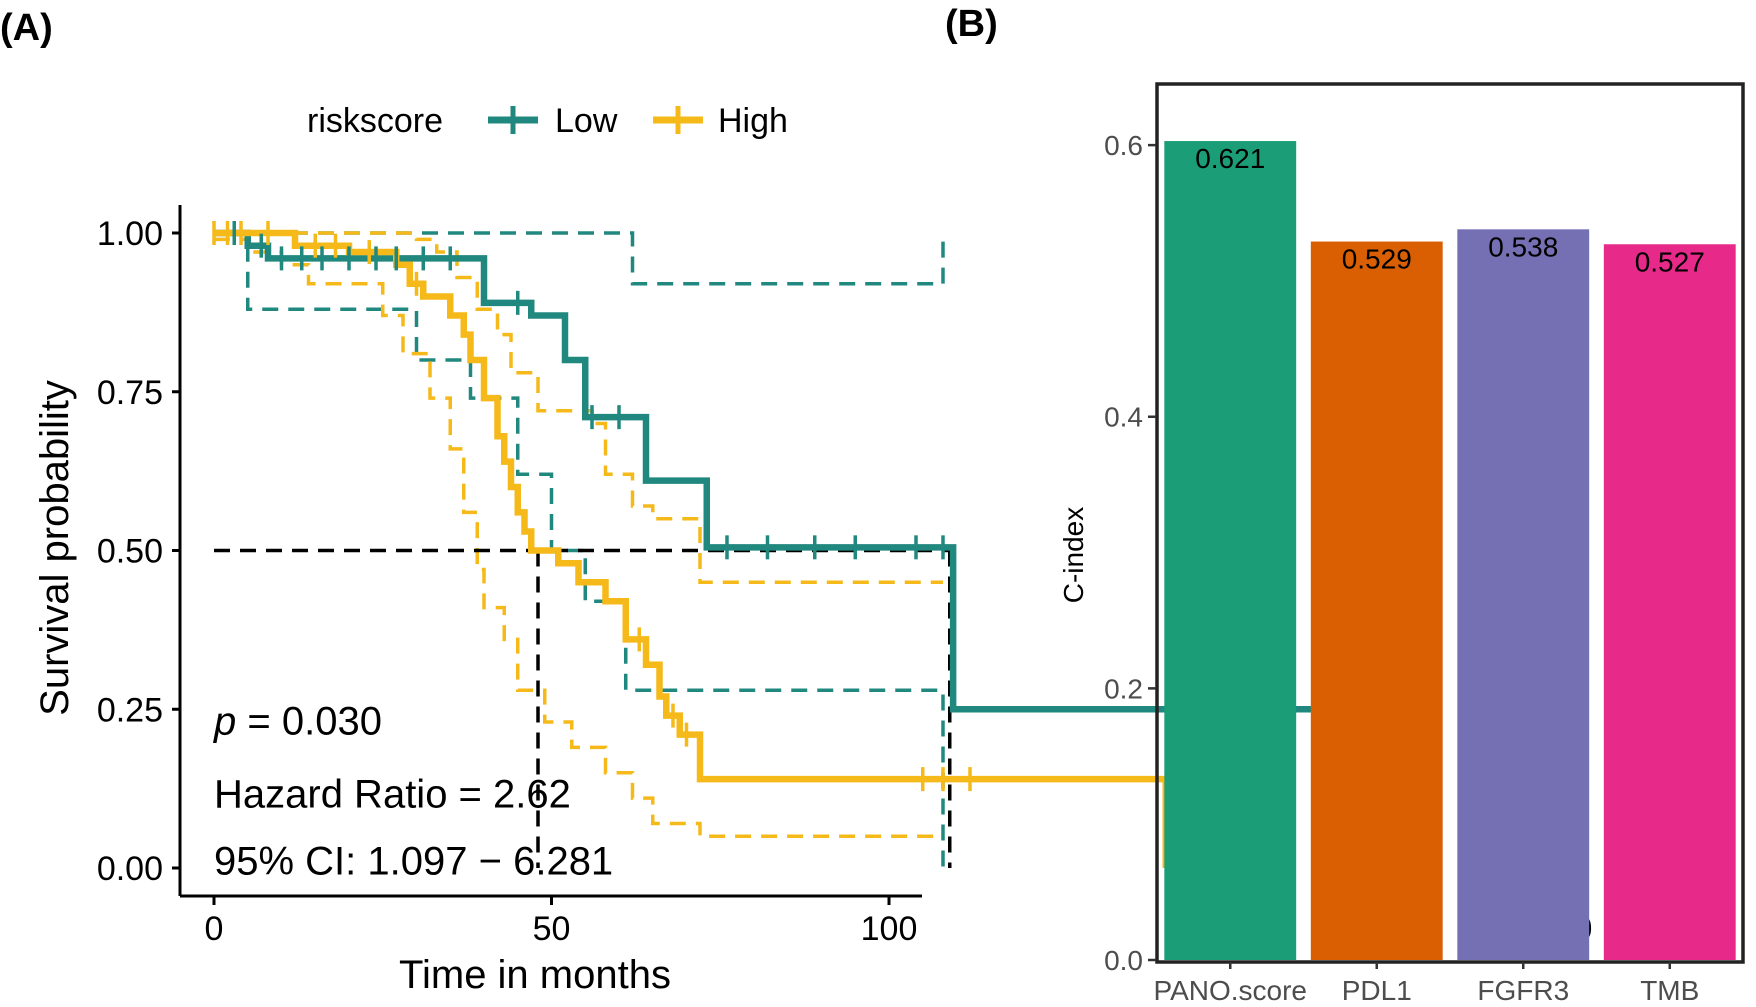 This screenshot has height=1007, width=1756. Describe the element at coordinates (1377, 990) in the screenshot. I see `bar-x-tick-label: PDL1` at that location.